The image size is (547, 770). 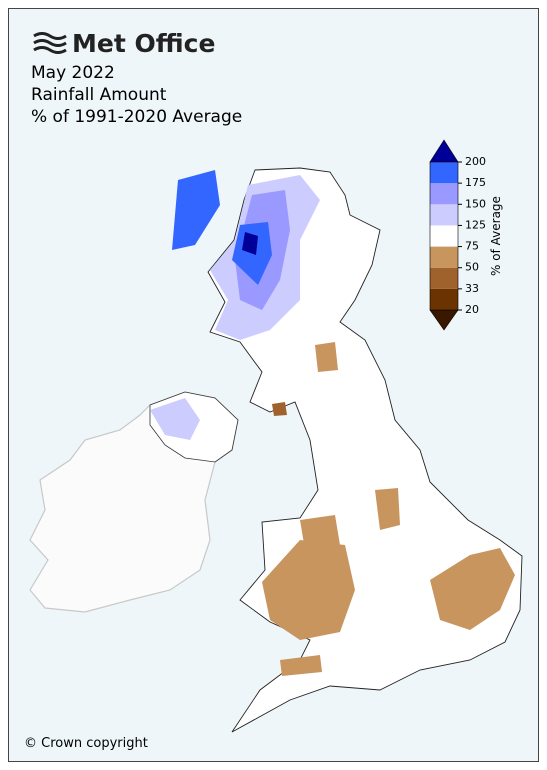 What do you see at coordinates (472, 246) in the screenshot?
I see `colorbar-tick-label: 75` at bounding box center [472, 246].